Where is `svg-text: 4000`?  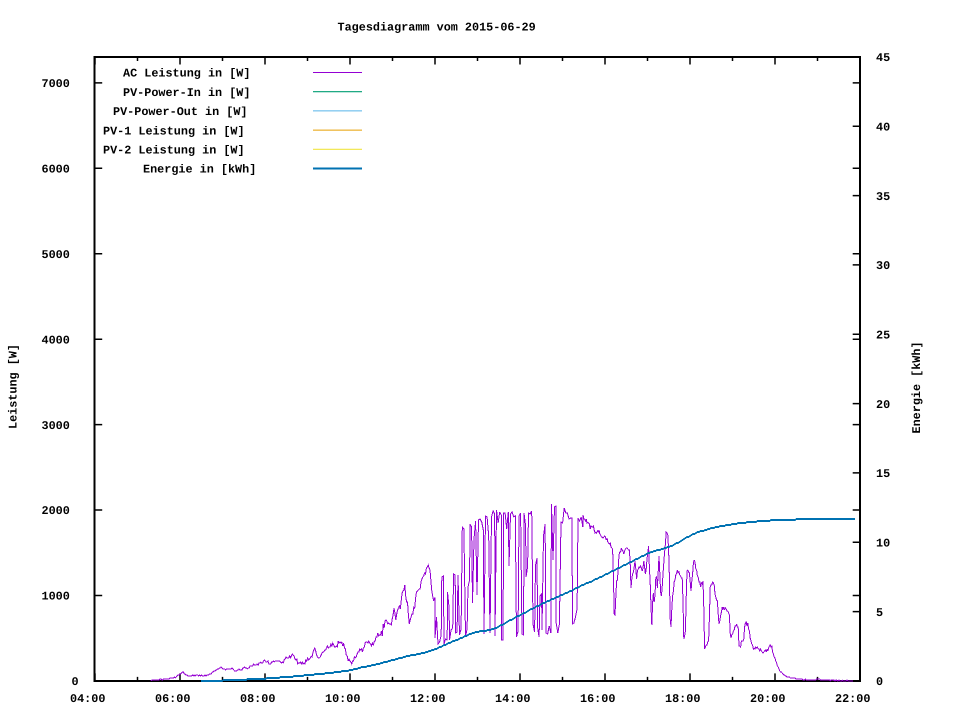 svg-text: 4000 is located at coordinates (56, 340).